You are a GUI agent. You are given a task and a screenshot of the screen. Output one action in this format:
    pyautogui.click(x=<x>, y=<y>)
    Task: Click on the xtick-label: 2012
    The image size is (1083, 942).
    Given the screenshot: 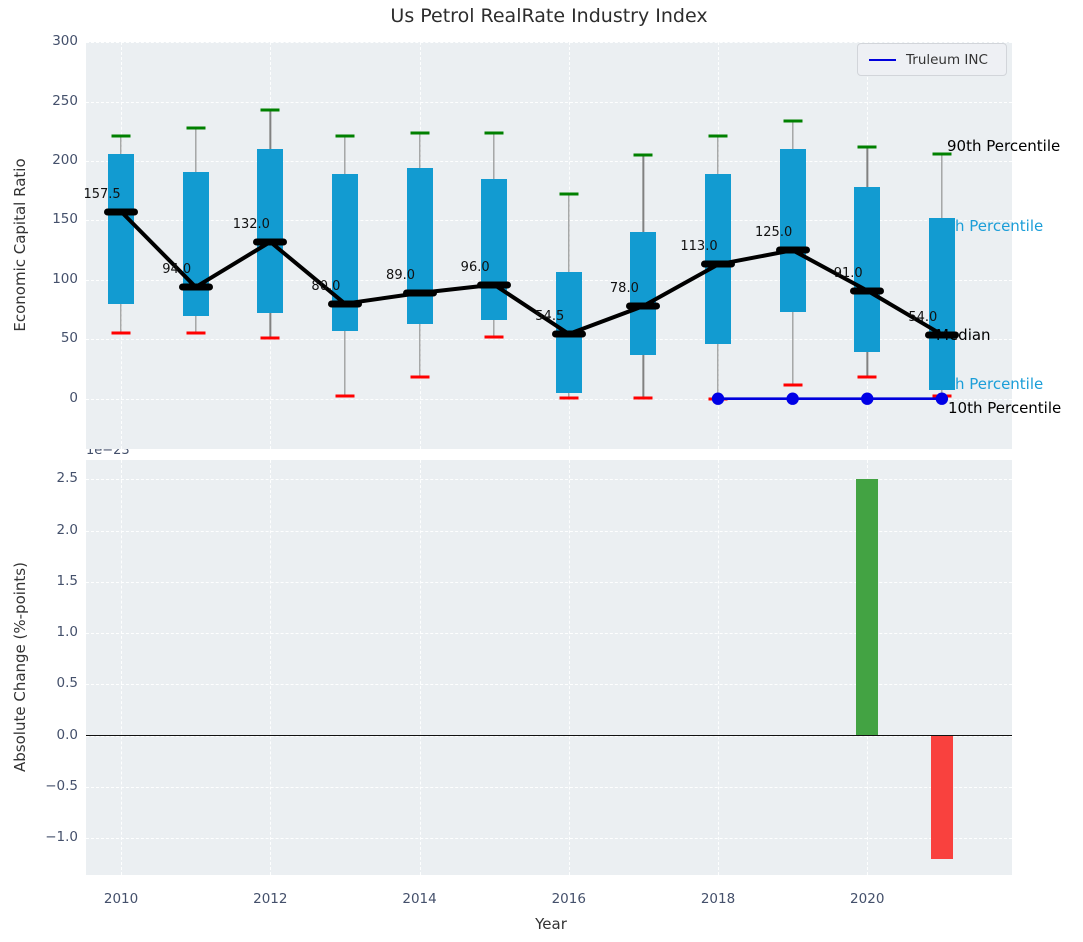 What is the action you would take?
    pyautogui.click(x=270, y=899)
    